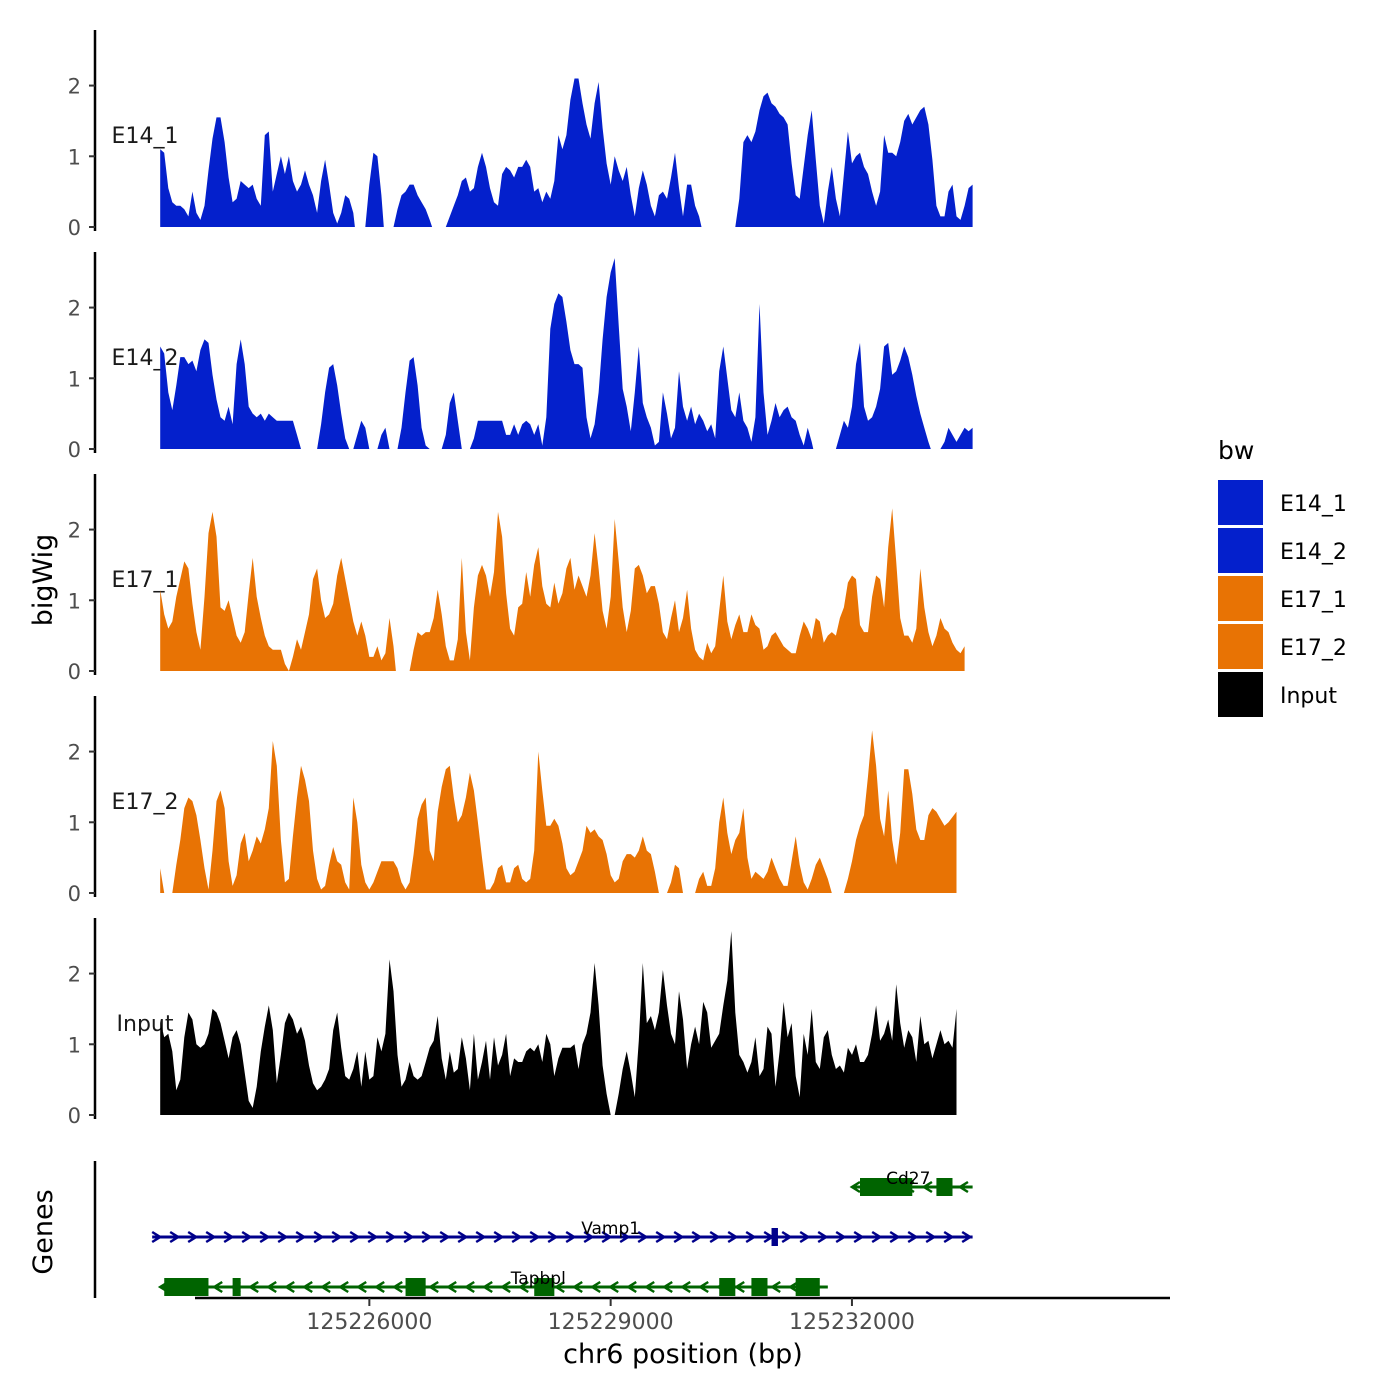  I want to click on legend-entry-E17_2: E17_2, so click(1282, 646).